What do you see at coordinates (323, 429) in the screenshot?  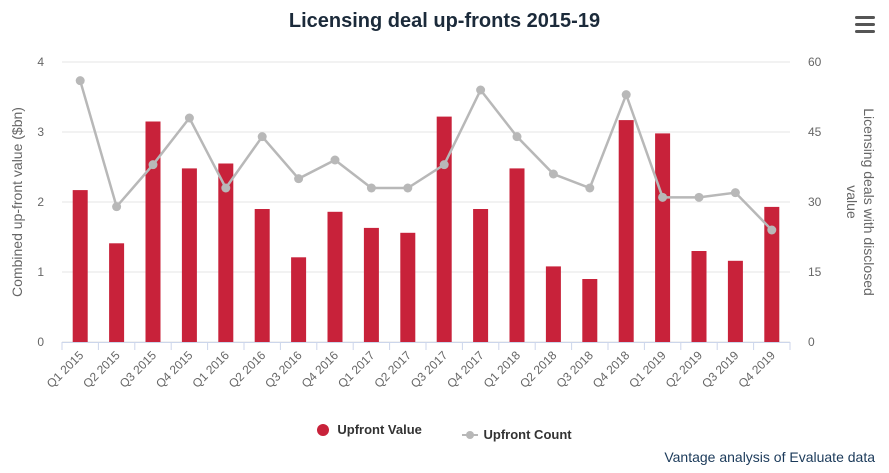 I see `legend-bar-swatch` at bounding box center [323, 429].